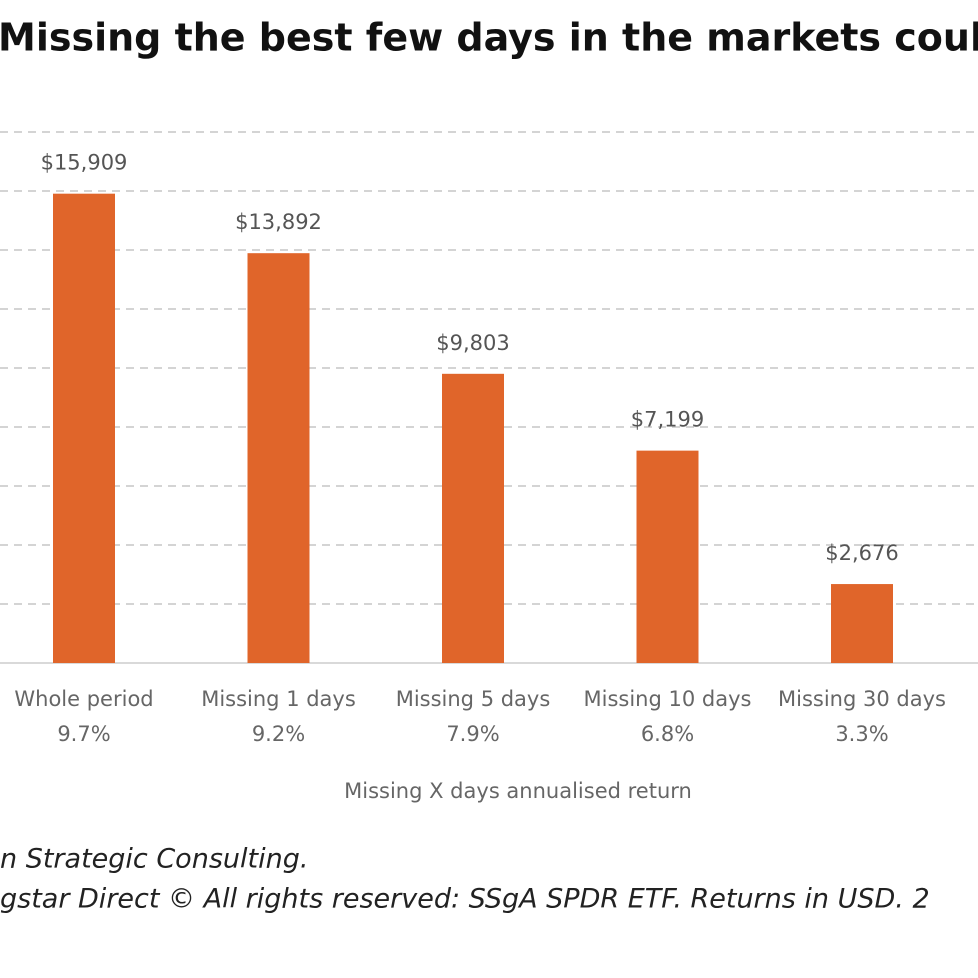  I want to click on x-tick-label: Missing 1 days, so click(278, 699).